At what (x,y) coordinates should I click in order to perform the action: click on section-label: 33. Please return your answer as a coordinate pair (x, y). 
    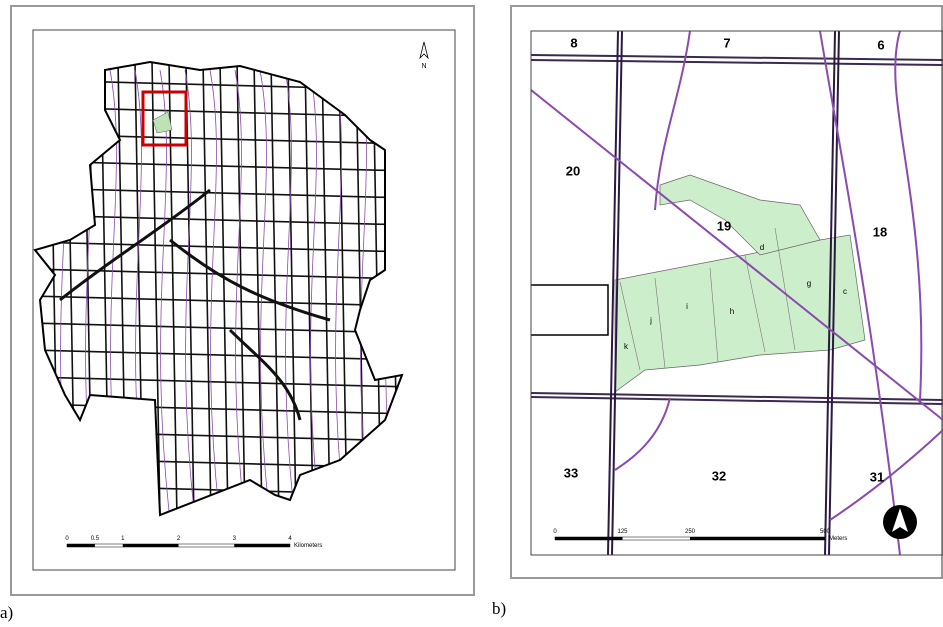
    Looking at the image, I should click on (571, 472).